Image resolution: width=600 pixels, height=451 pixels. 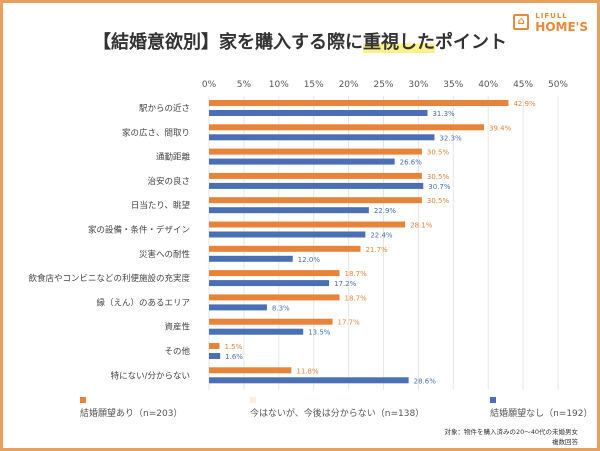 What do you see at coordinates (161, 205) in the screenshot?
I see `category-label: 日当たり、眺望` at bounding box center [161, 205].